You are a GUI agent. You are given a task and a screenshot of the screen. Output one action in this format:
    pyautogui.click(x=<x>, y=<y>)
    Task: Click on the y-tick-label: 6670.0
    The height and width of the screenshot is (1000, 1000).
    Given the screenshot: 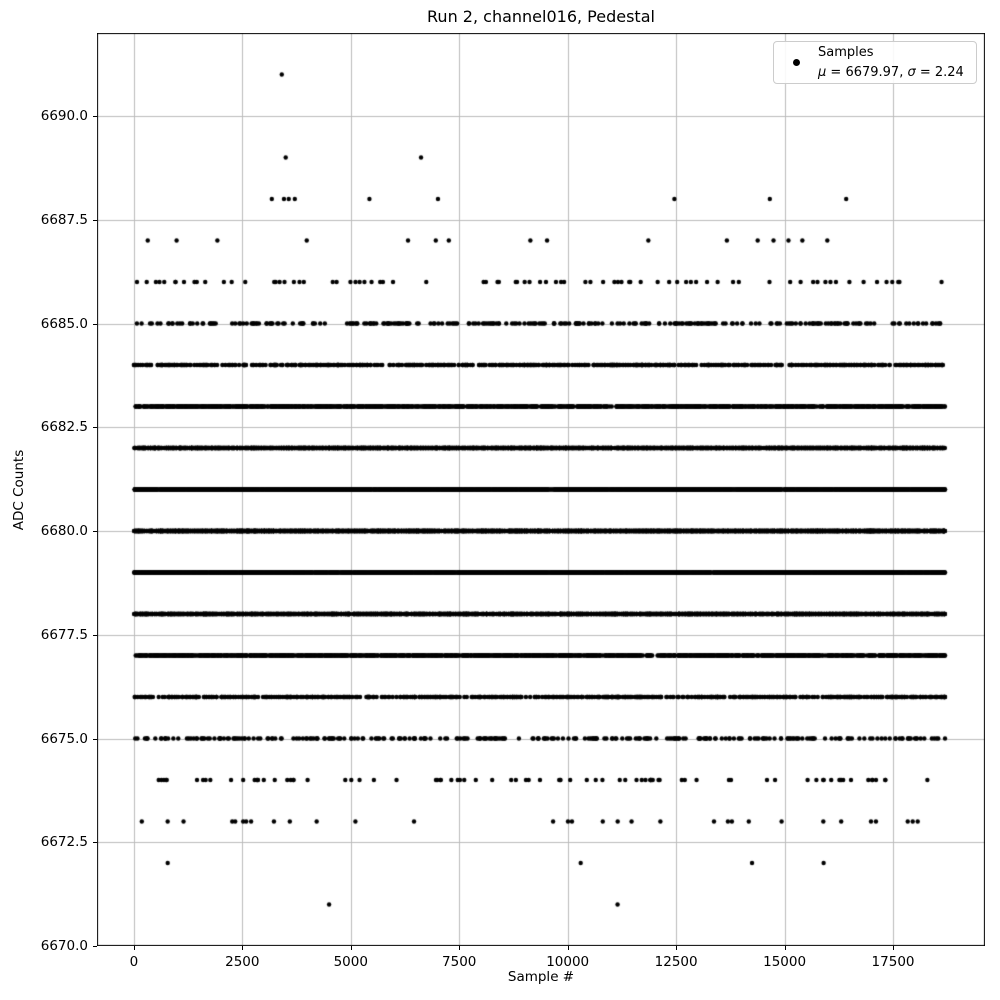 What is the action you would take?
    pyautogui.click(x=64, y=946)
    